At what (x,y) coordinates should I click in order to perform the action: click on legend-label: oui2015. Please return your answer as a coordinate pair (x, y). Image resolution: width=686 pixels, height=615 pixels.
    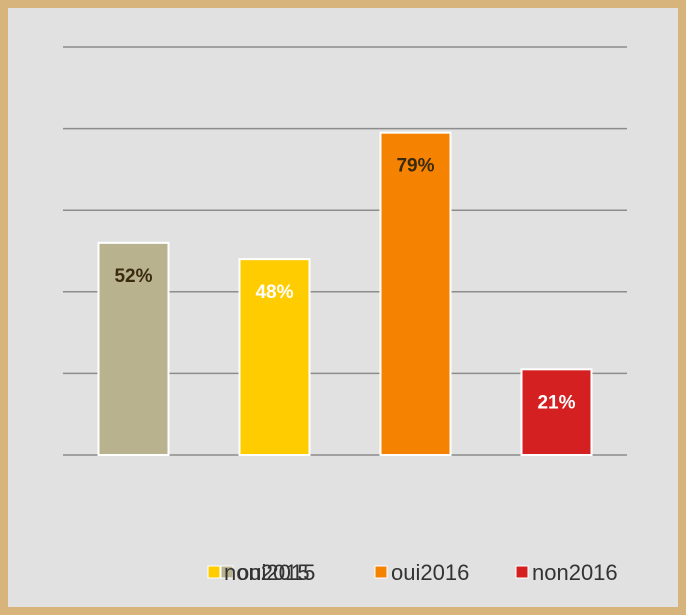
    Looking at the image, I should click on (276, 572).